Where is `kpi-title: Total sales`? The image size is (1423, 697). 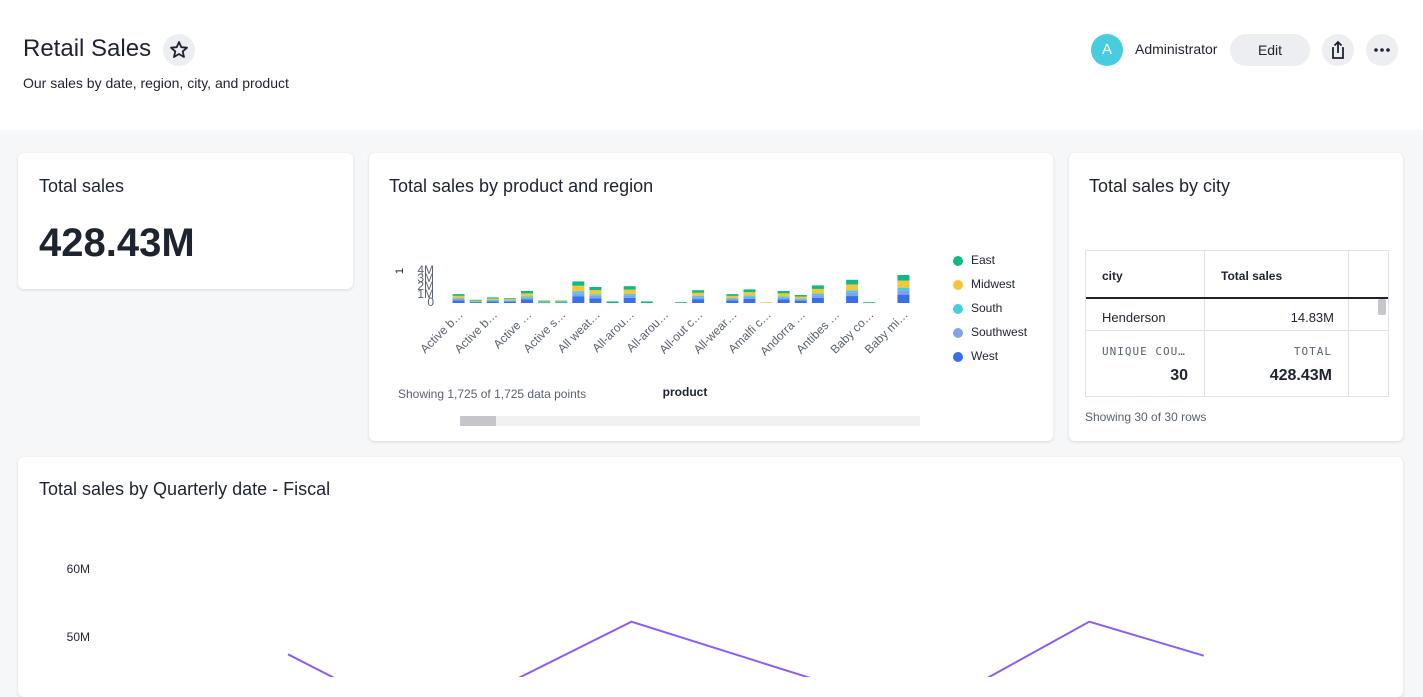
kpi-title: Total sales is located at coordinates (82, 186).